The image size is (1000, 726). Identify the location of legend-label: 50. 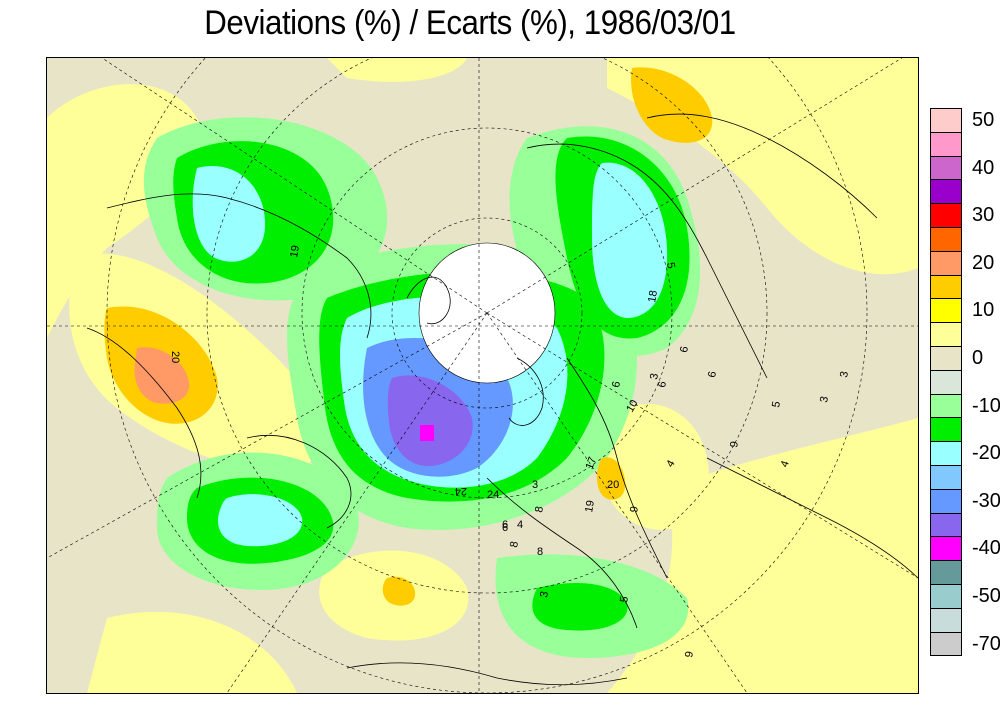
(983, 120).